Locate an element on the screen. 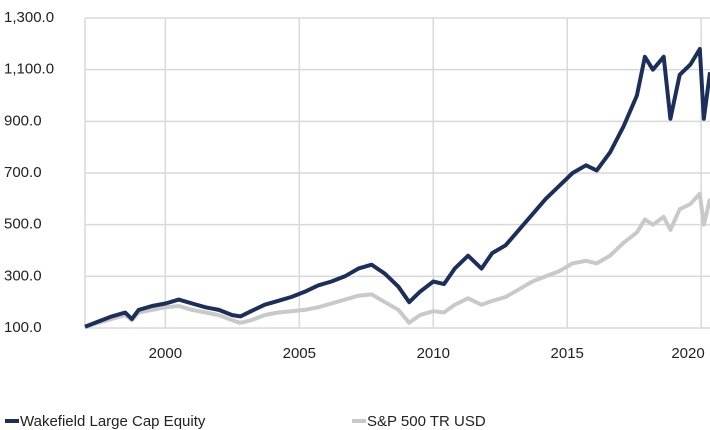 The height and width of the screenshot is (430, 710). legend-label: S&P 500 TR USD is located at coordinates (426, 421).